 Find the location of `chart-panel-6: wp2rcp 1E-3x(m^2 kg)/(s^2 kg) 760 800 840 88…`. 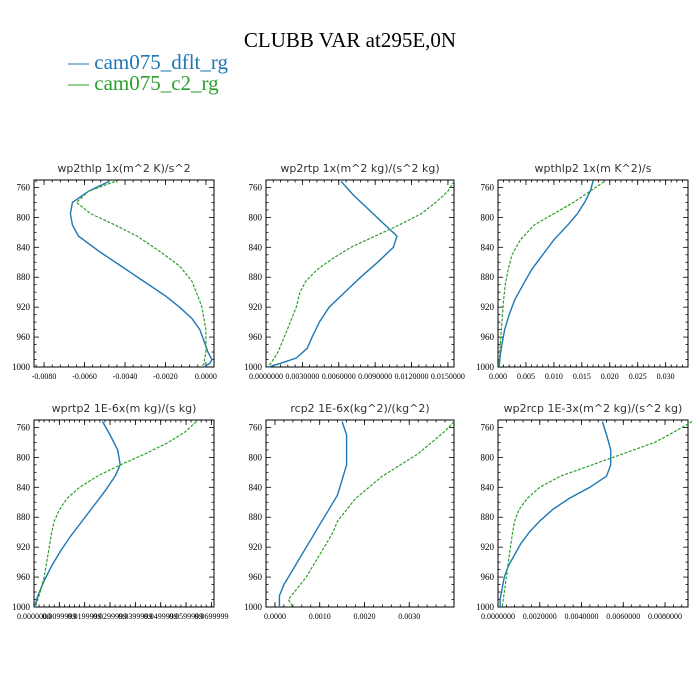

chart-panel-6: wp2rcp 1E-3x(m^2 kg)/(s^2 kg) 760 800 840 88… is located at coordinates (584, 511).